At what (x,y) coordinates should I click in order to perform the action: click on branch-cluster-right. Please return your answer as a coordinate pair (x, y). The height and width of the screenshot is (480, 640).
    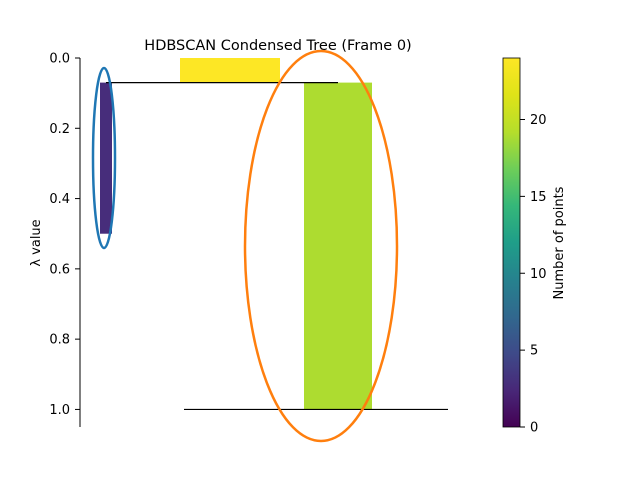
    Looking at the image, I should click on (338, 246).